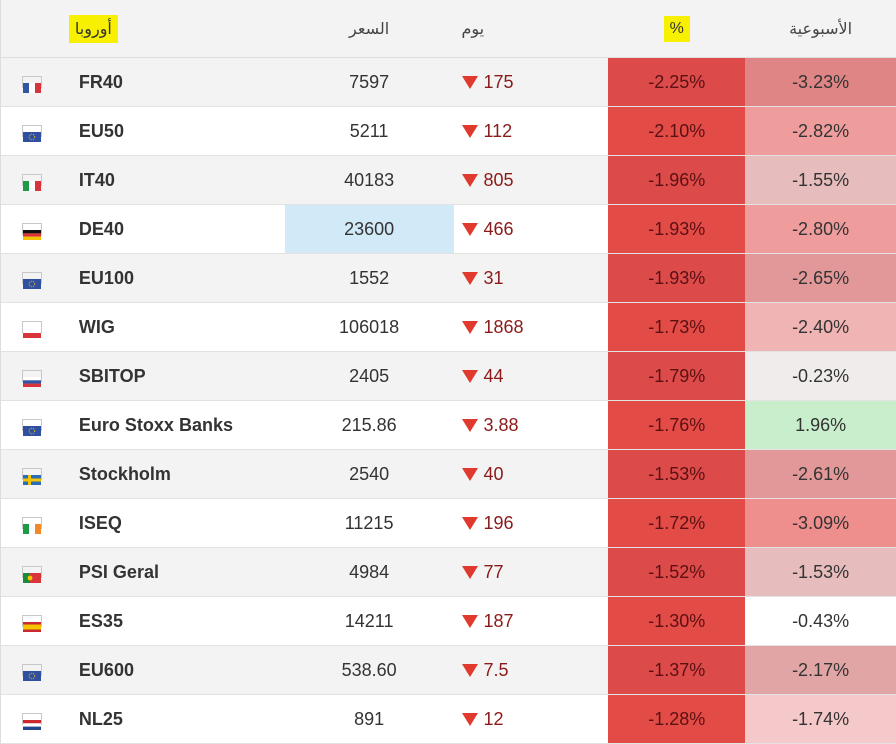 This screenshot has width=896, height=744. Describe the element at coordinates (531, 82) in the screenshot. I see `day-change-cell: 175` at that location.